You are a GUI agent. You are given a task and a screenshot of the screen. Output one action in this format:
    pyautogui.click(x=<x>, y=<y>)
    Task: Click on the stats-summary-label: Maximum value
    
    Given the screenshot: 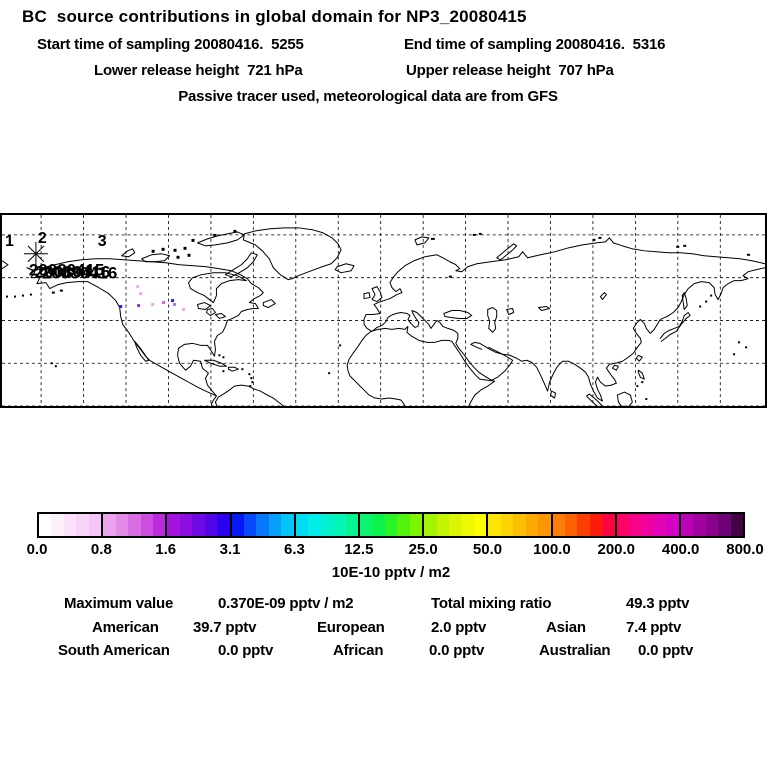 What is the action you would take?
    pyautogui.click(x=119, y=603)
    